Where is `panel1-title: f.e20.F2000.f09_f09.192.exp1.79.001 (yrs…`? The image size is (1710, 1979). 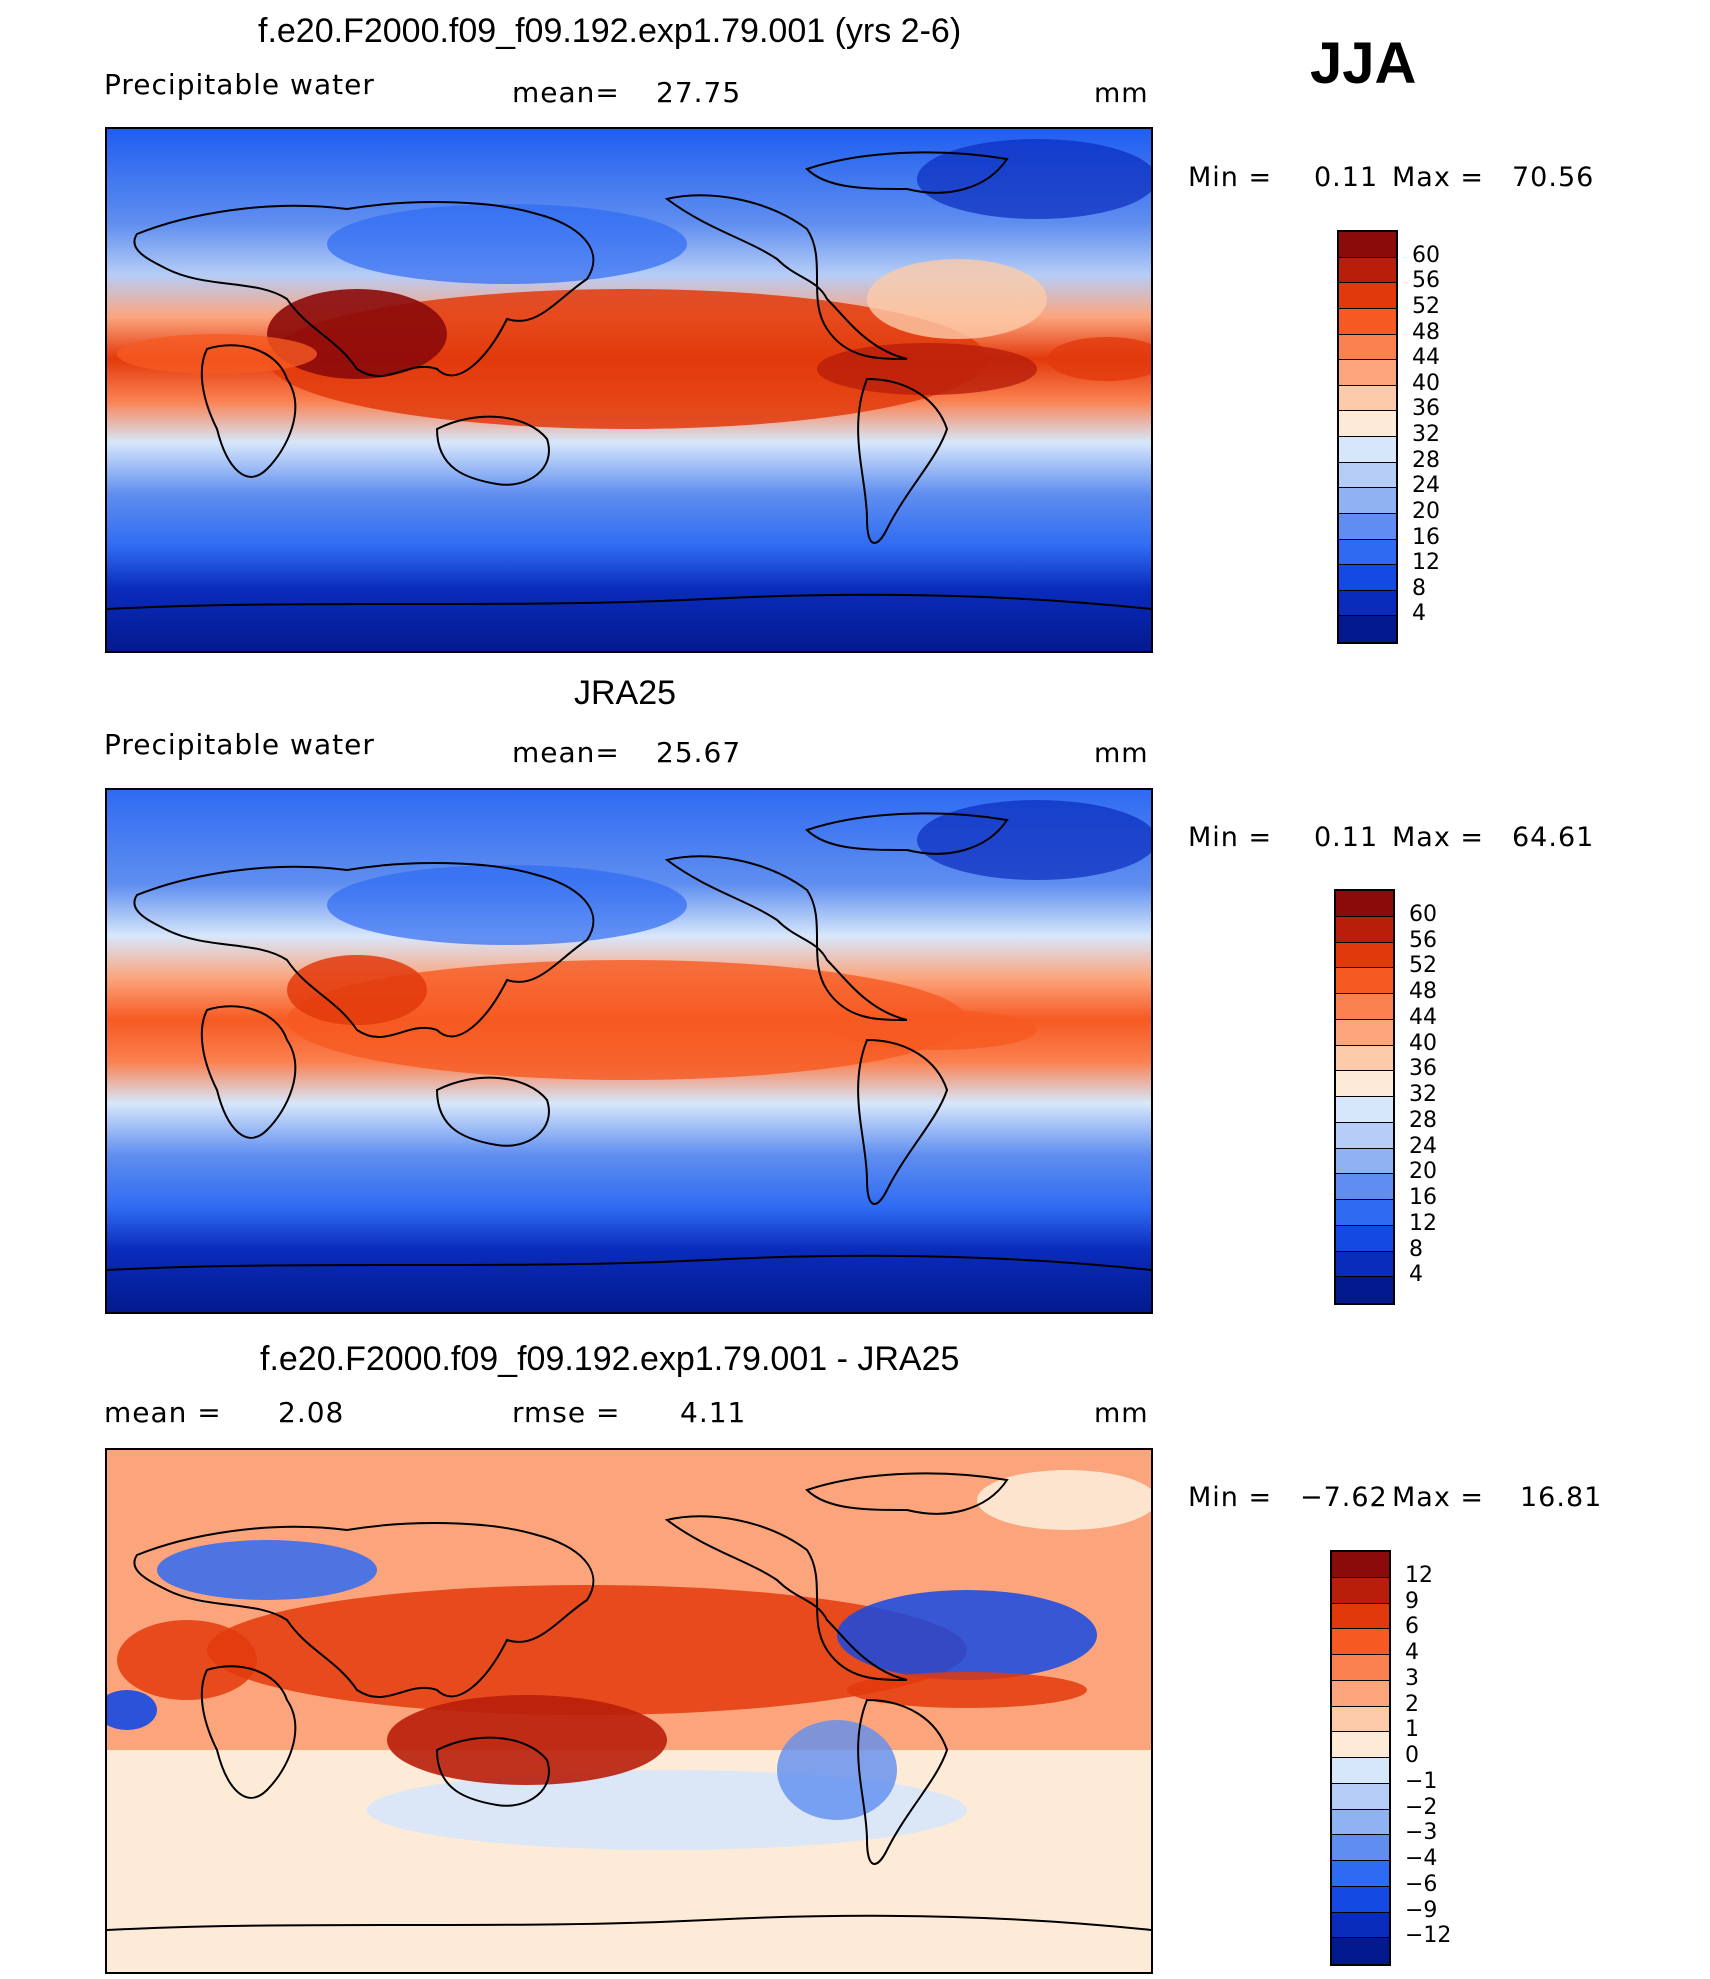
panel1-title: f.e20.F2000.f09_f09.192.exp1.79.001 (yrs… is located at coordinates (610, 31).